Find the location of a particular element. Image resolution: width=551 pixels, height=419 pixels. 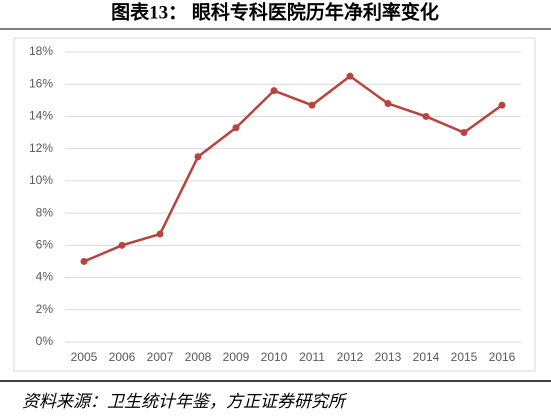

y-tick-label: 8% is located at coordinates (45, 212).